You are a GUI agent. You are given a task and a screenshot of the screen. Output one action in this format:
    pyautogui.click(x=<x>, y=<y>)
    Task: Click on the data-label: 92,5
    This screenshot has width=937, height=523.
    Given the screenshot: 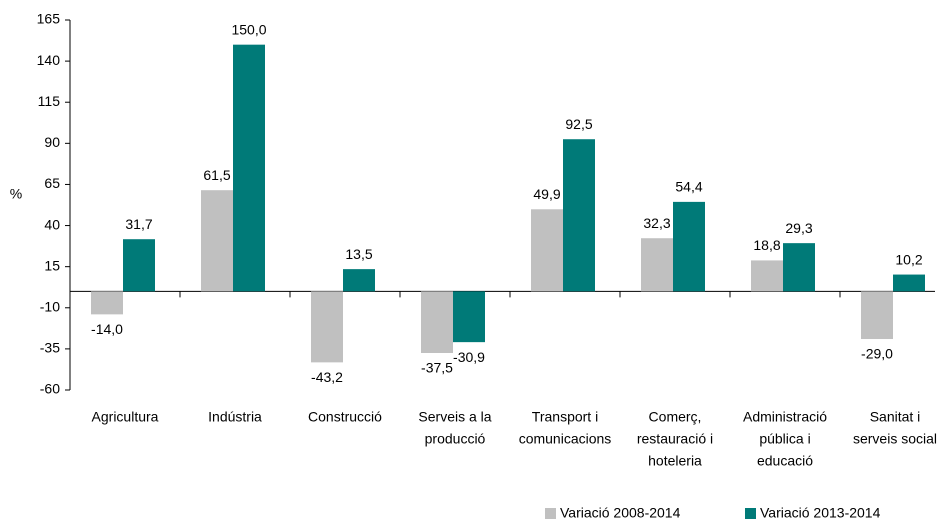 What is the action you would take?
    pyautogui.click(x=578, y=124)
    